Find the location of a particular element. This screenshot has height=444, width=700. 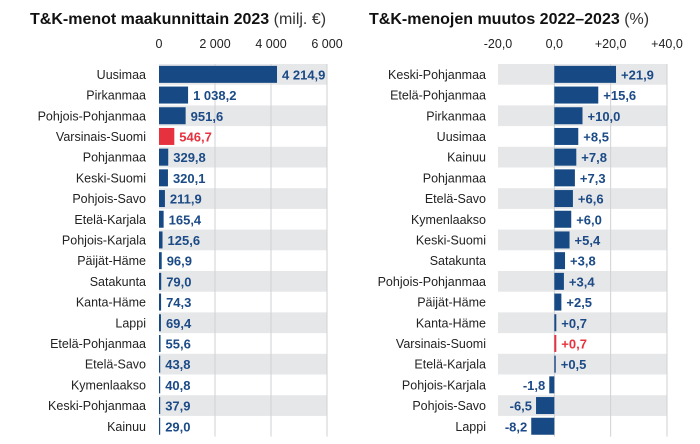

tick-label: 6 000 is located at coordinates (326, 44).